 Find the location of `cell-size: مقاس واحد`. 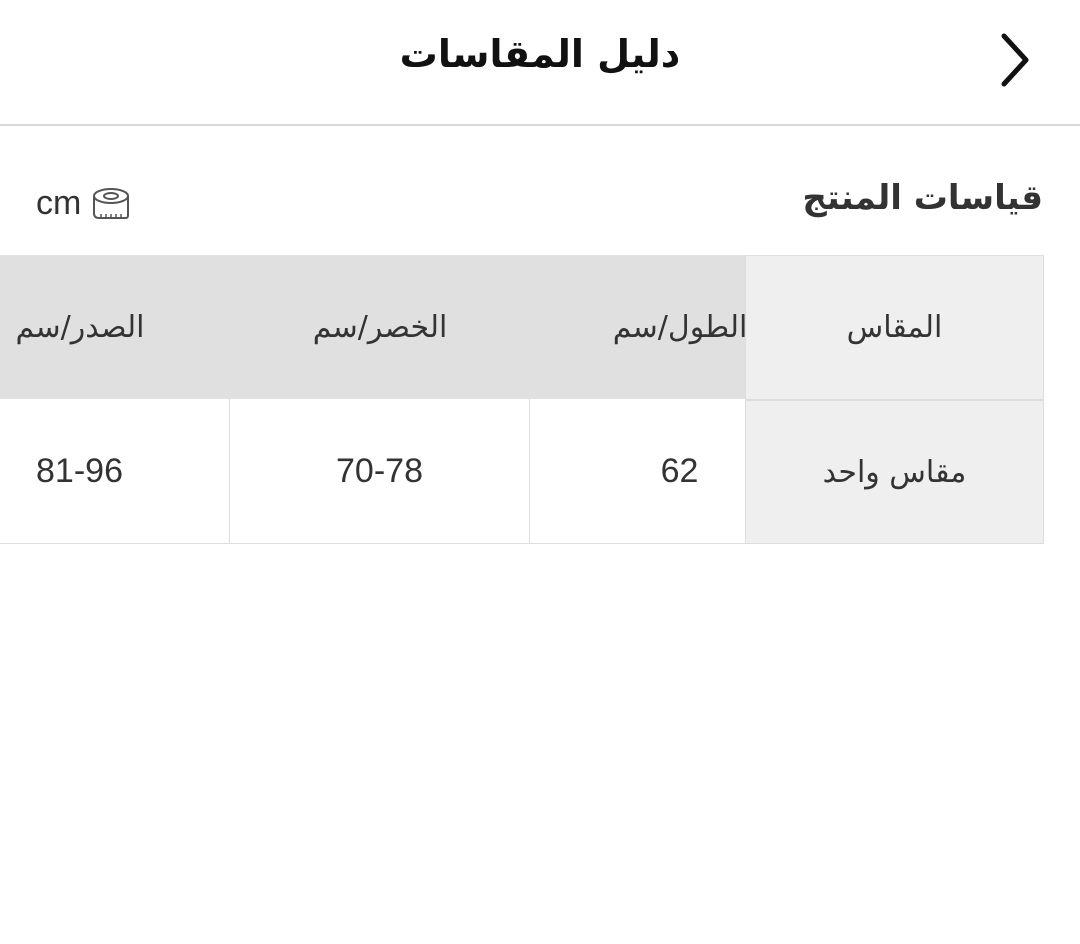

cell-size: مقاس واحد is located at coordinates (894, 472).